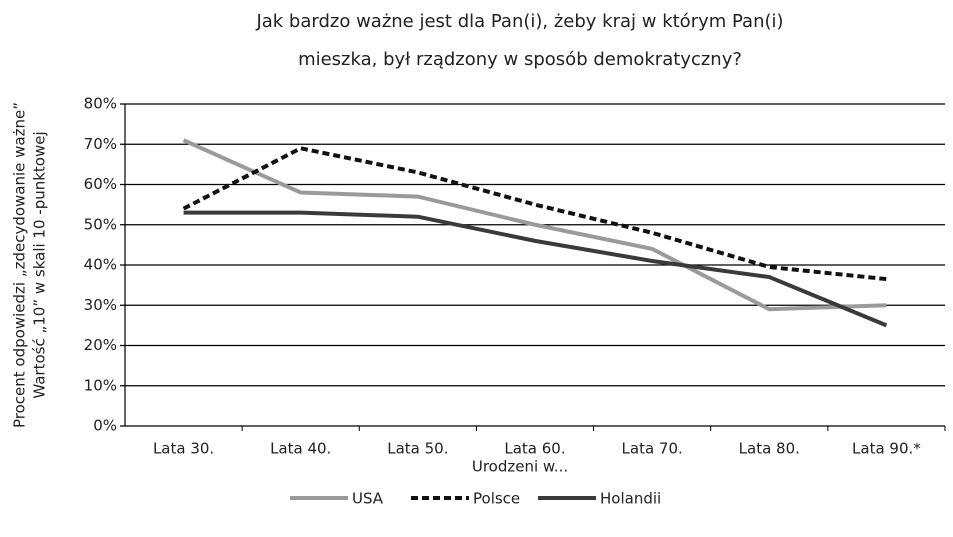 Image resolution: width=953 pixels, height=537 pixels. Describe the element at coordinates (183, 449) in the screenshot. I see `x-tick-label: Lata 30.` at that location.